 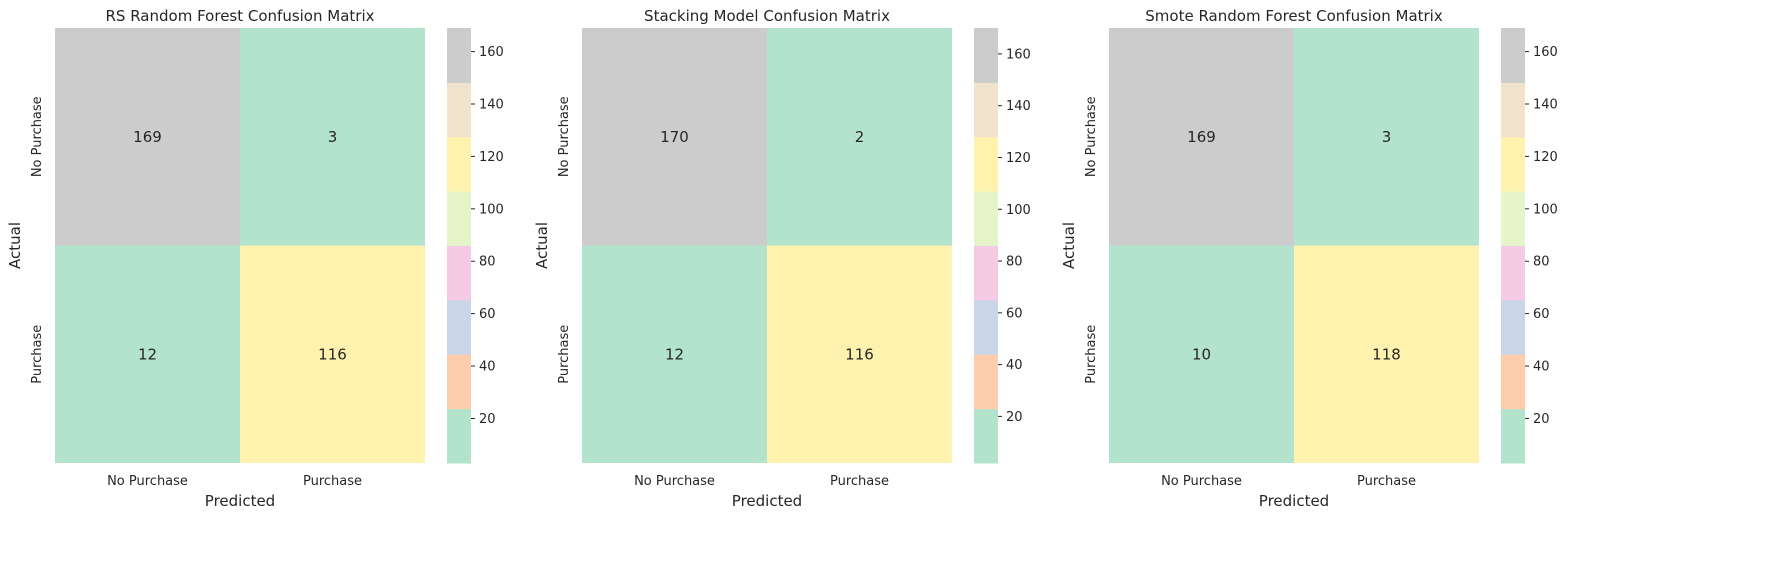 What do you see at coordinates (240, 16) in the screenshot?
I see `chart-title: RS Random Forest Confusion Matrix` at bounding box center [240, 16].